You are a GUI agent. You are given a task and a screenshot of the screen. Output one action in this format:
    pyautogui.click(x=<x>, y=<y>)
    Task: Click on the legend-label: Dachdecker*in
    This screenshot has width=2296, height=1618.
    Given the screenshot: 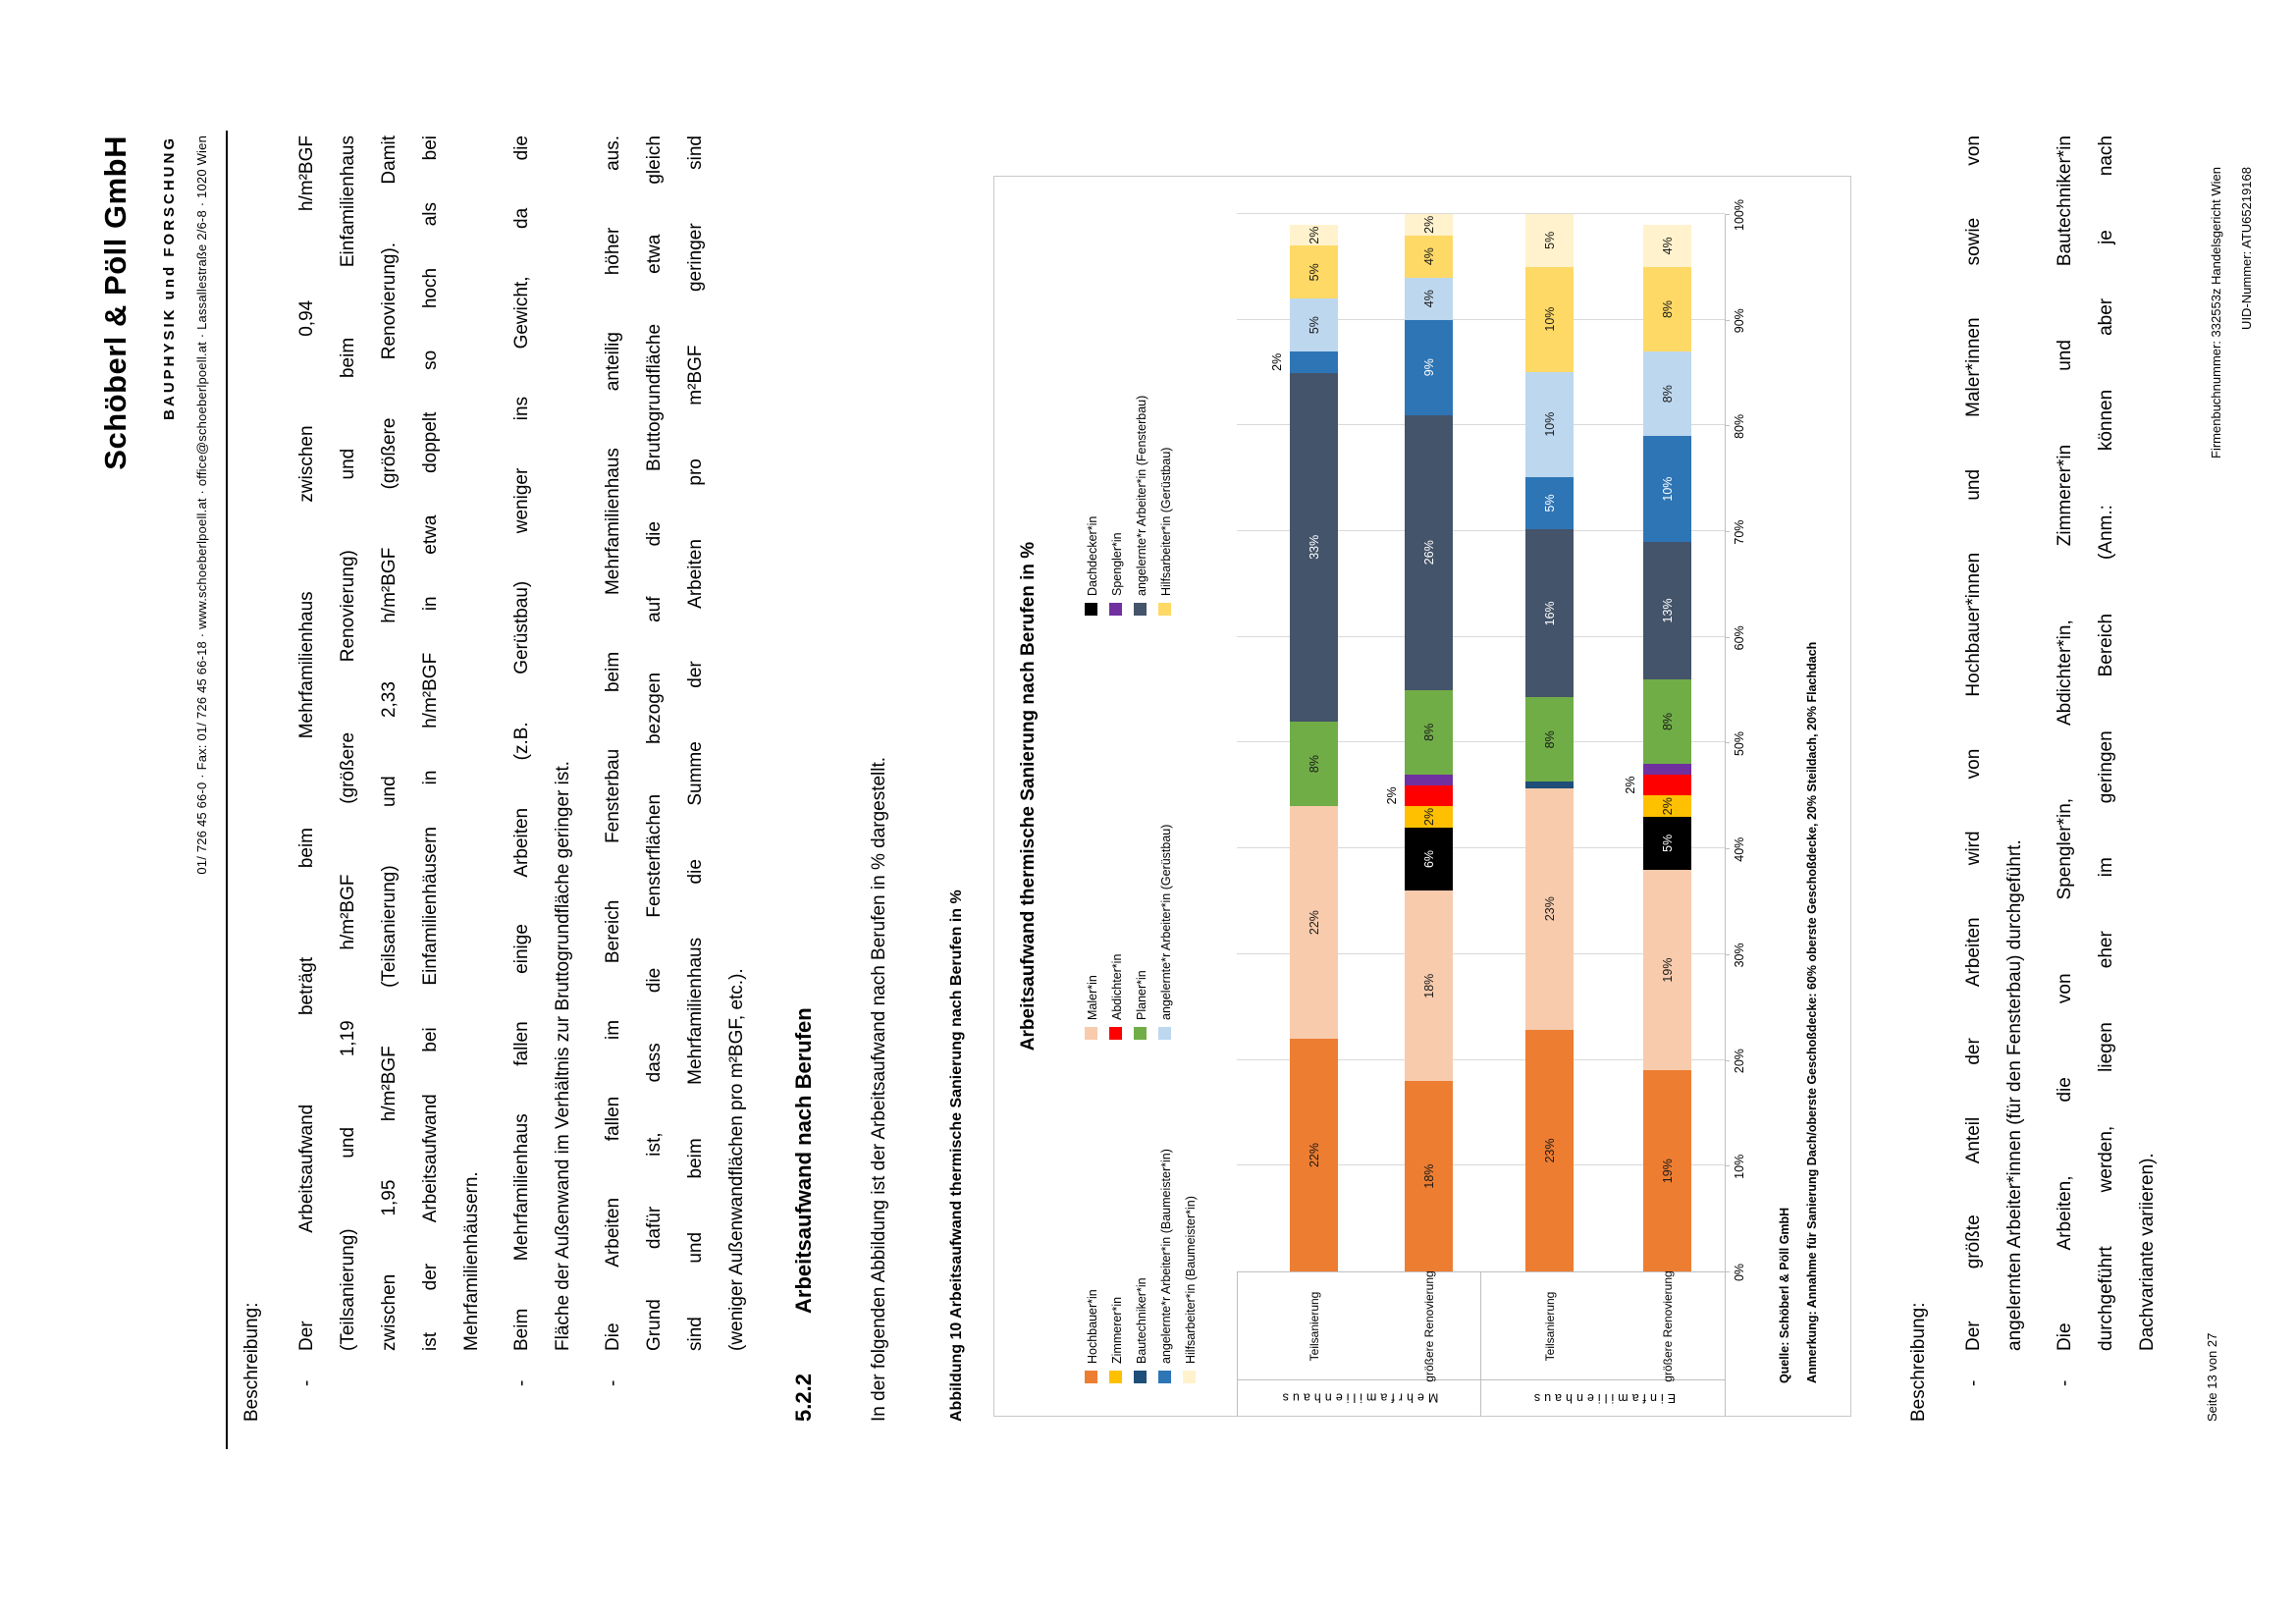 What is the action you would take?
    pyautogui.click(x=1092, y=555)
    